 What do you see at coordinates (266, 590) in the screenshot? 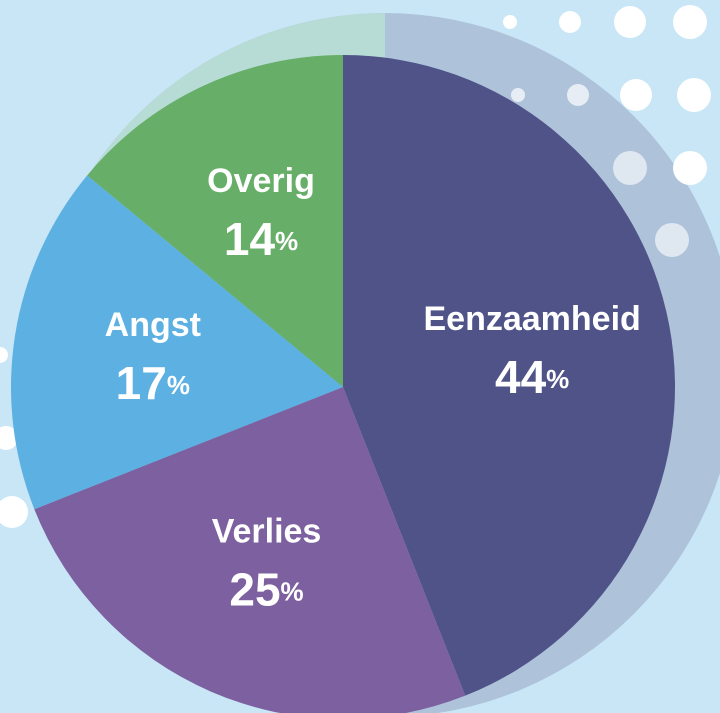
I see `slice-value-label: 25%` at bounding box center [266, 590].